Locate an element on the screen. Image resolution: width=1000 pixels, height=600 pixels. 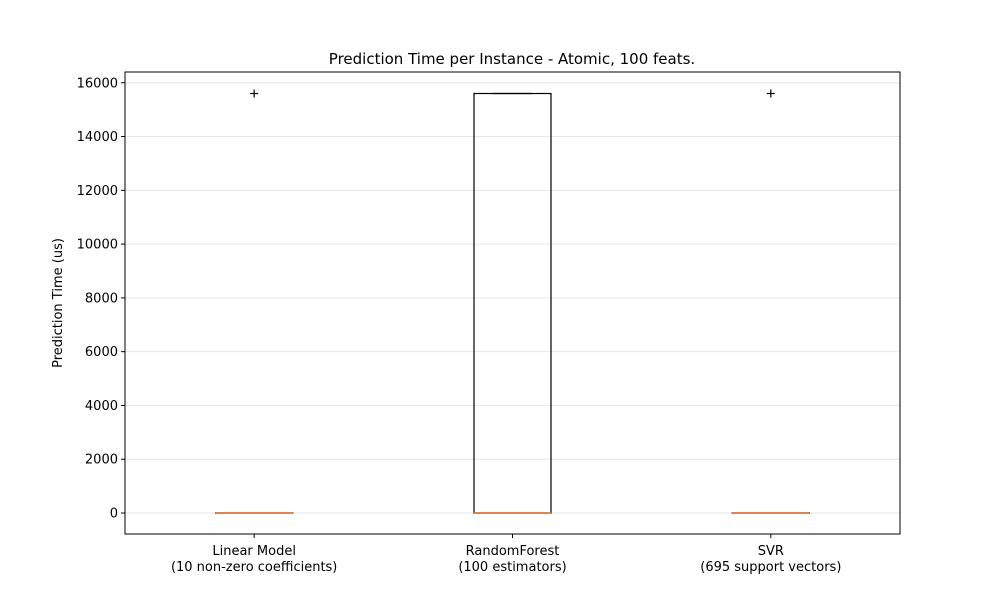
y-tick-label: 4000 is located at coordinates (101, 406).